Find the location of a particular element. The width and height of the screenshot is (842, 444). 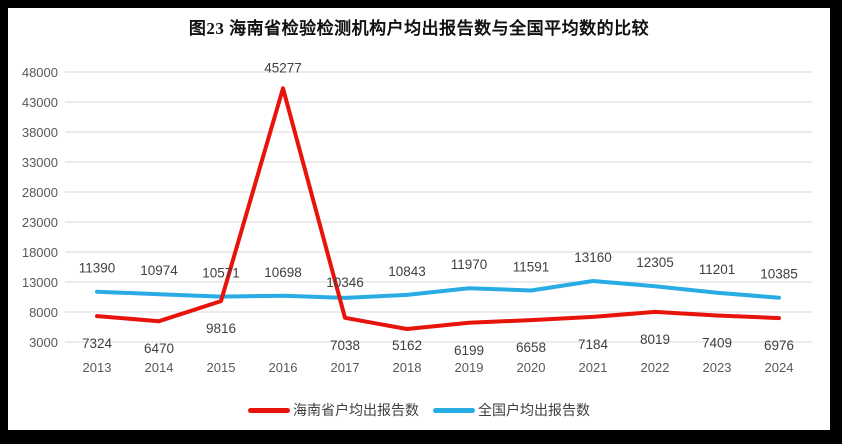

data-label: 8019 is located at coordinates (655, 339).